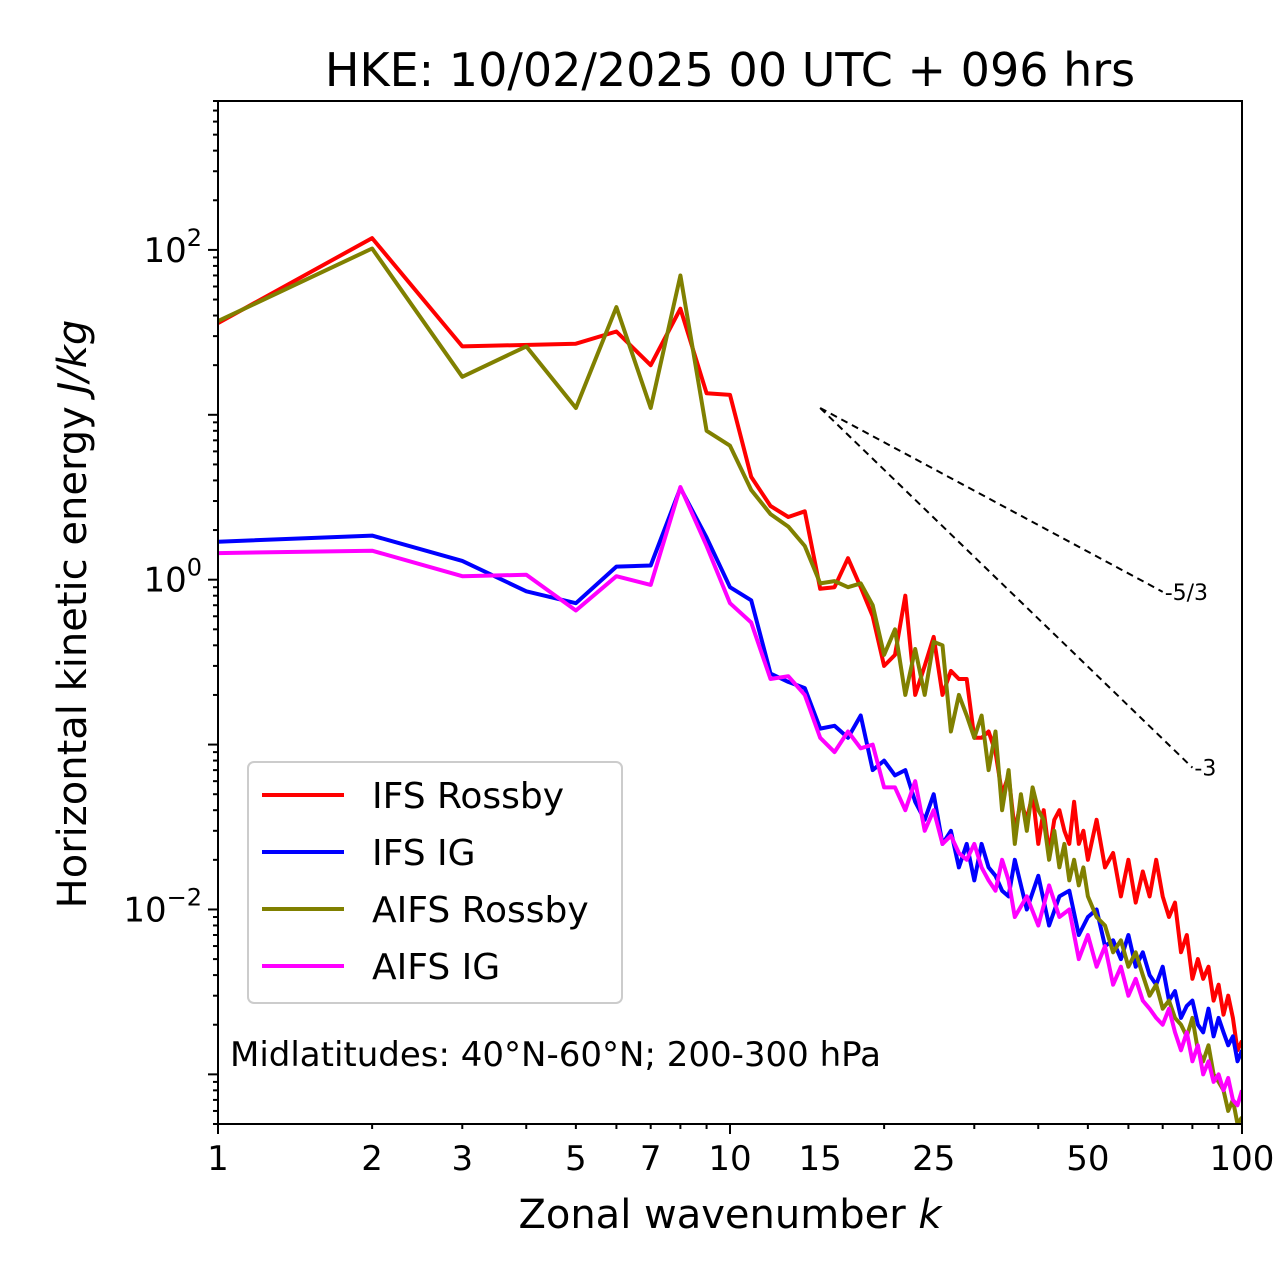  What do you see at coordinates (218, 1159) in the screenshot?
I see `x-tick-label: 1` at bounding box center [218, 1159].